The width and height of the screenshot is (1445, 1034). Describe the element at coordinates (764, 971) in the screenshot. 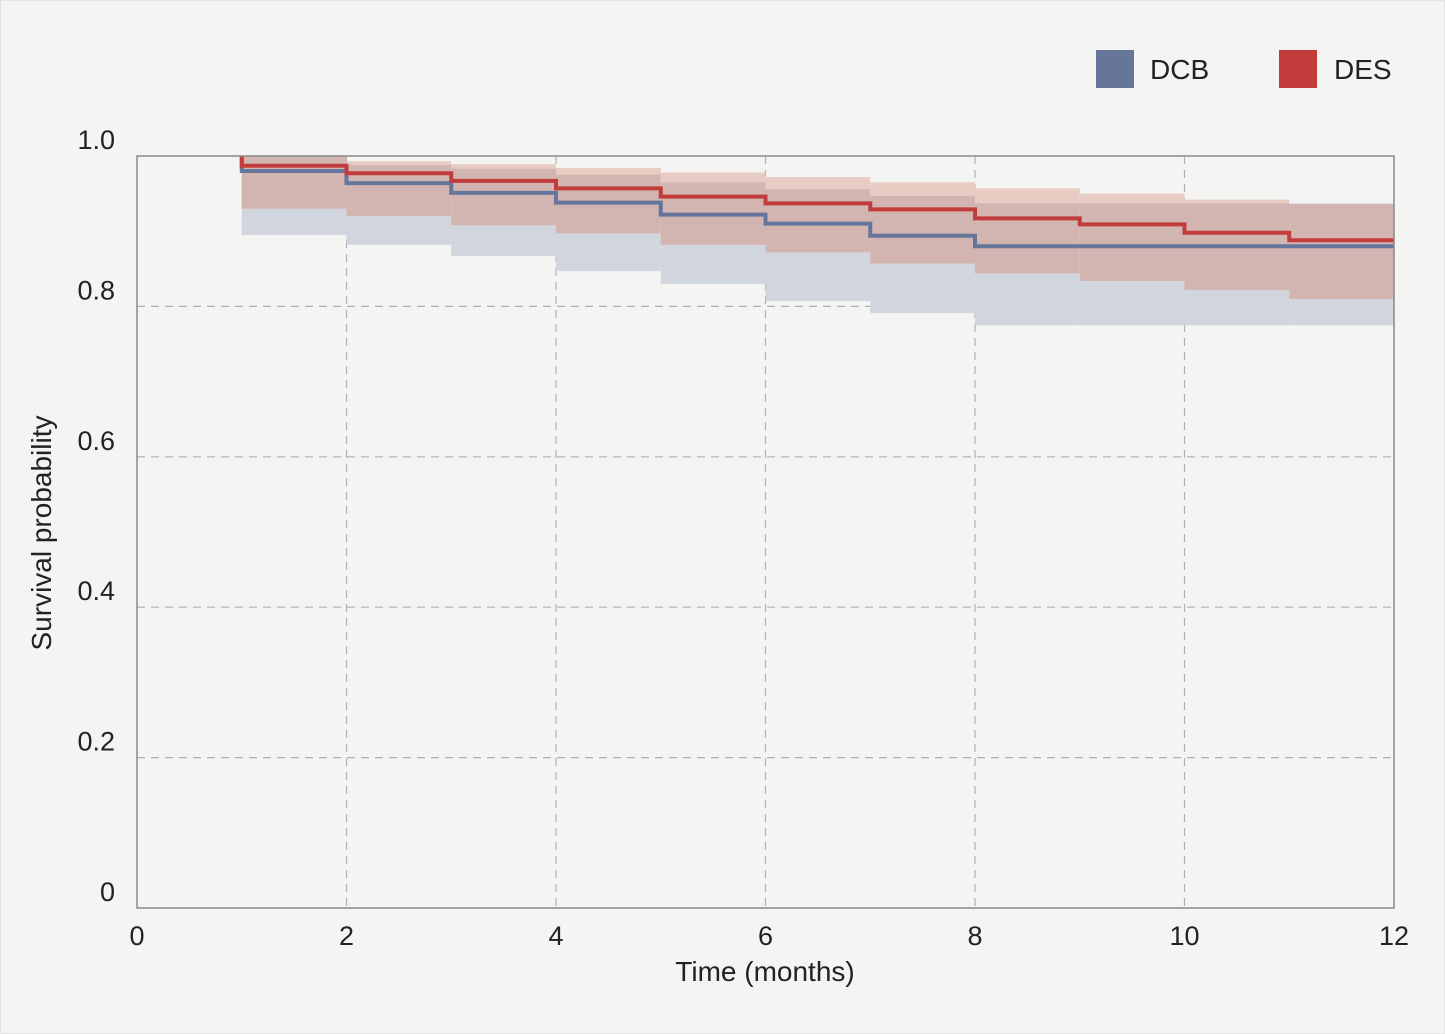

I see `x-axis-label: Time (months)` at that location.